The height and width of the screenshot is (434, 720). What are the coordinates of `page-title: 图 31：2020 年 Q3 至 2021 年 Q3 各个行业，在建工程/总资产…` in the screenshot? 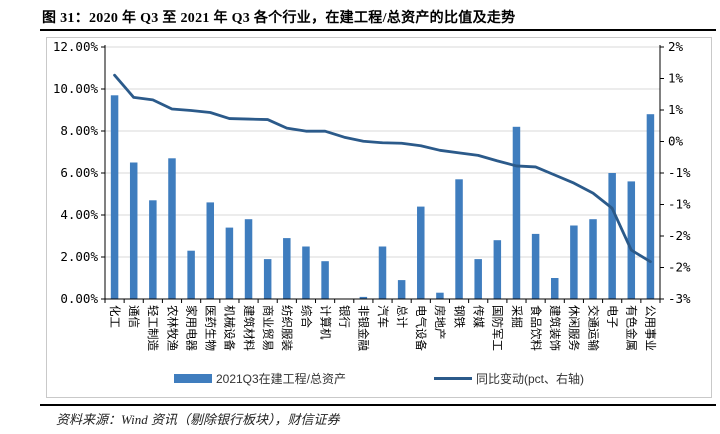 It's located at (279, 18).